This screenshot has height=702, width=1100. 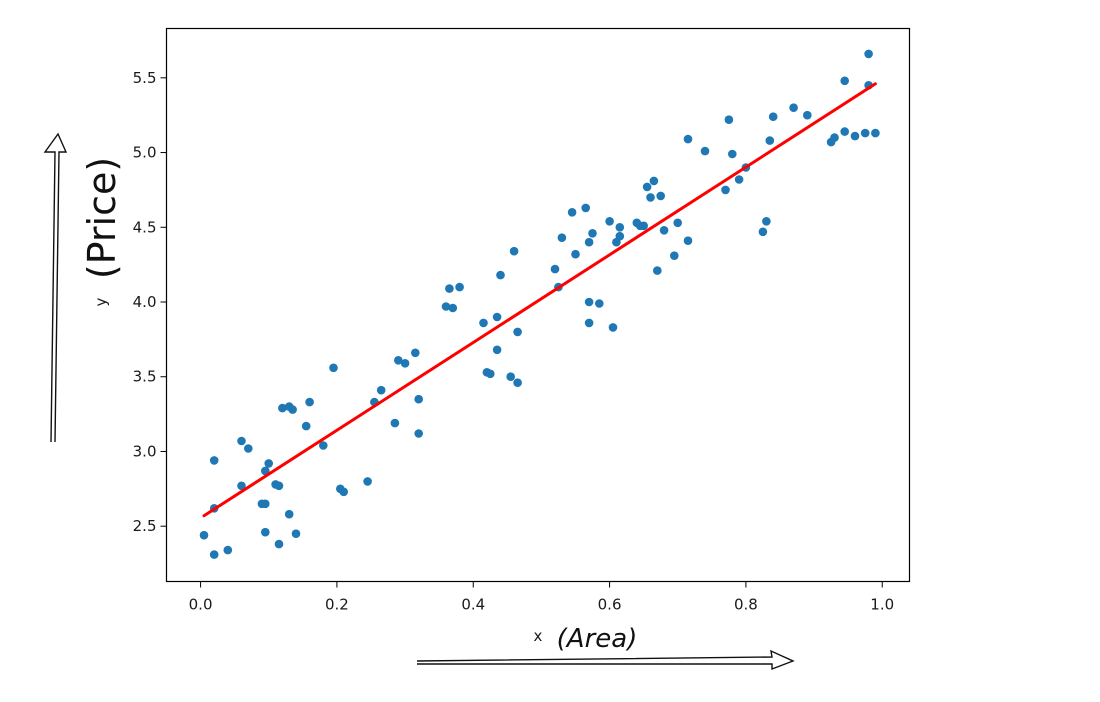 I want to click on y-tick-label: 3.0, so click(x=145, y=451).